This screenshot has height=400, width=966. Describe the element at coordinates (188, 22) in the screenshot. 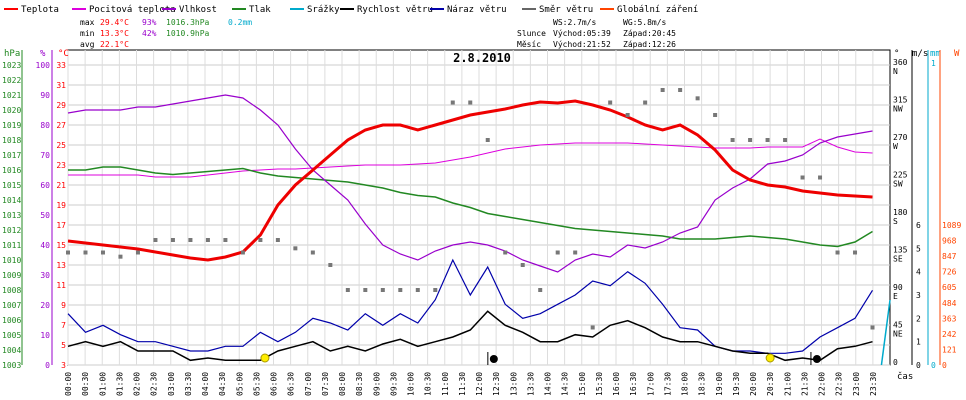

I see `stats-press: 1016.3hPa` at that location.